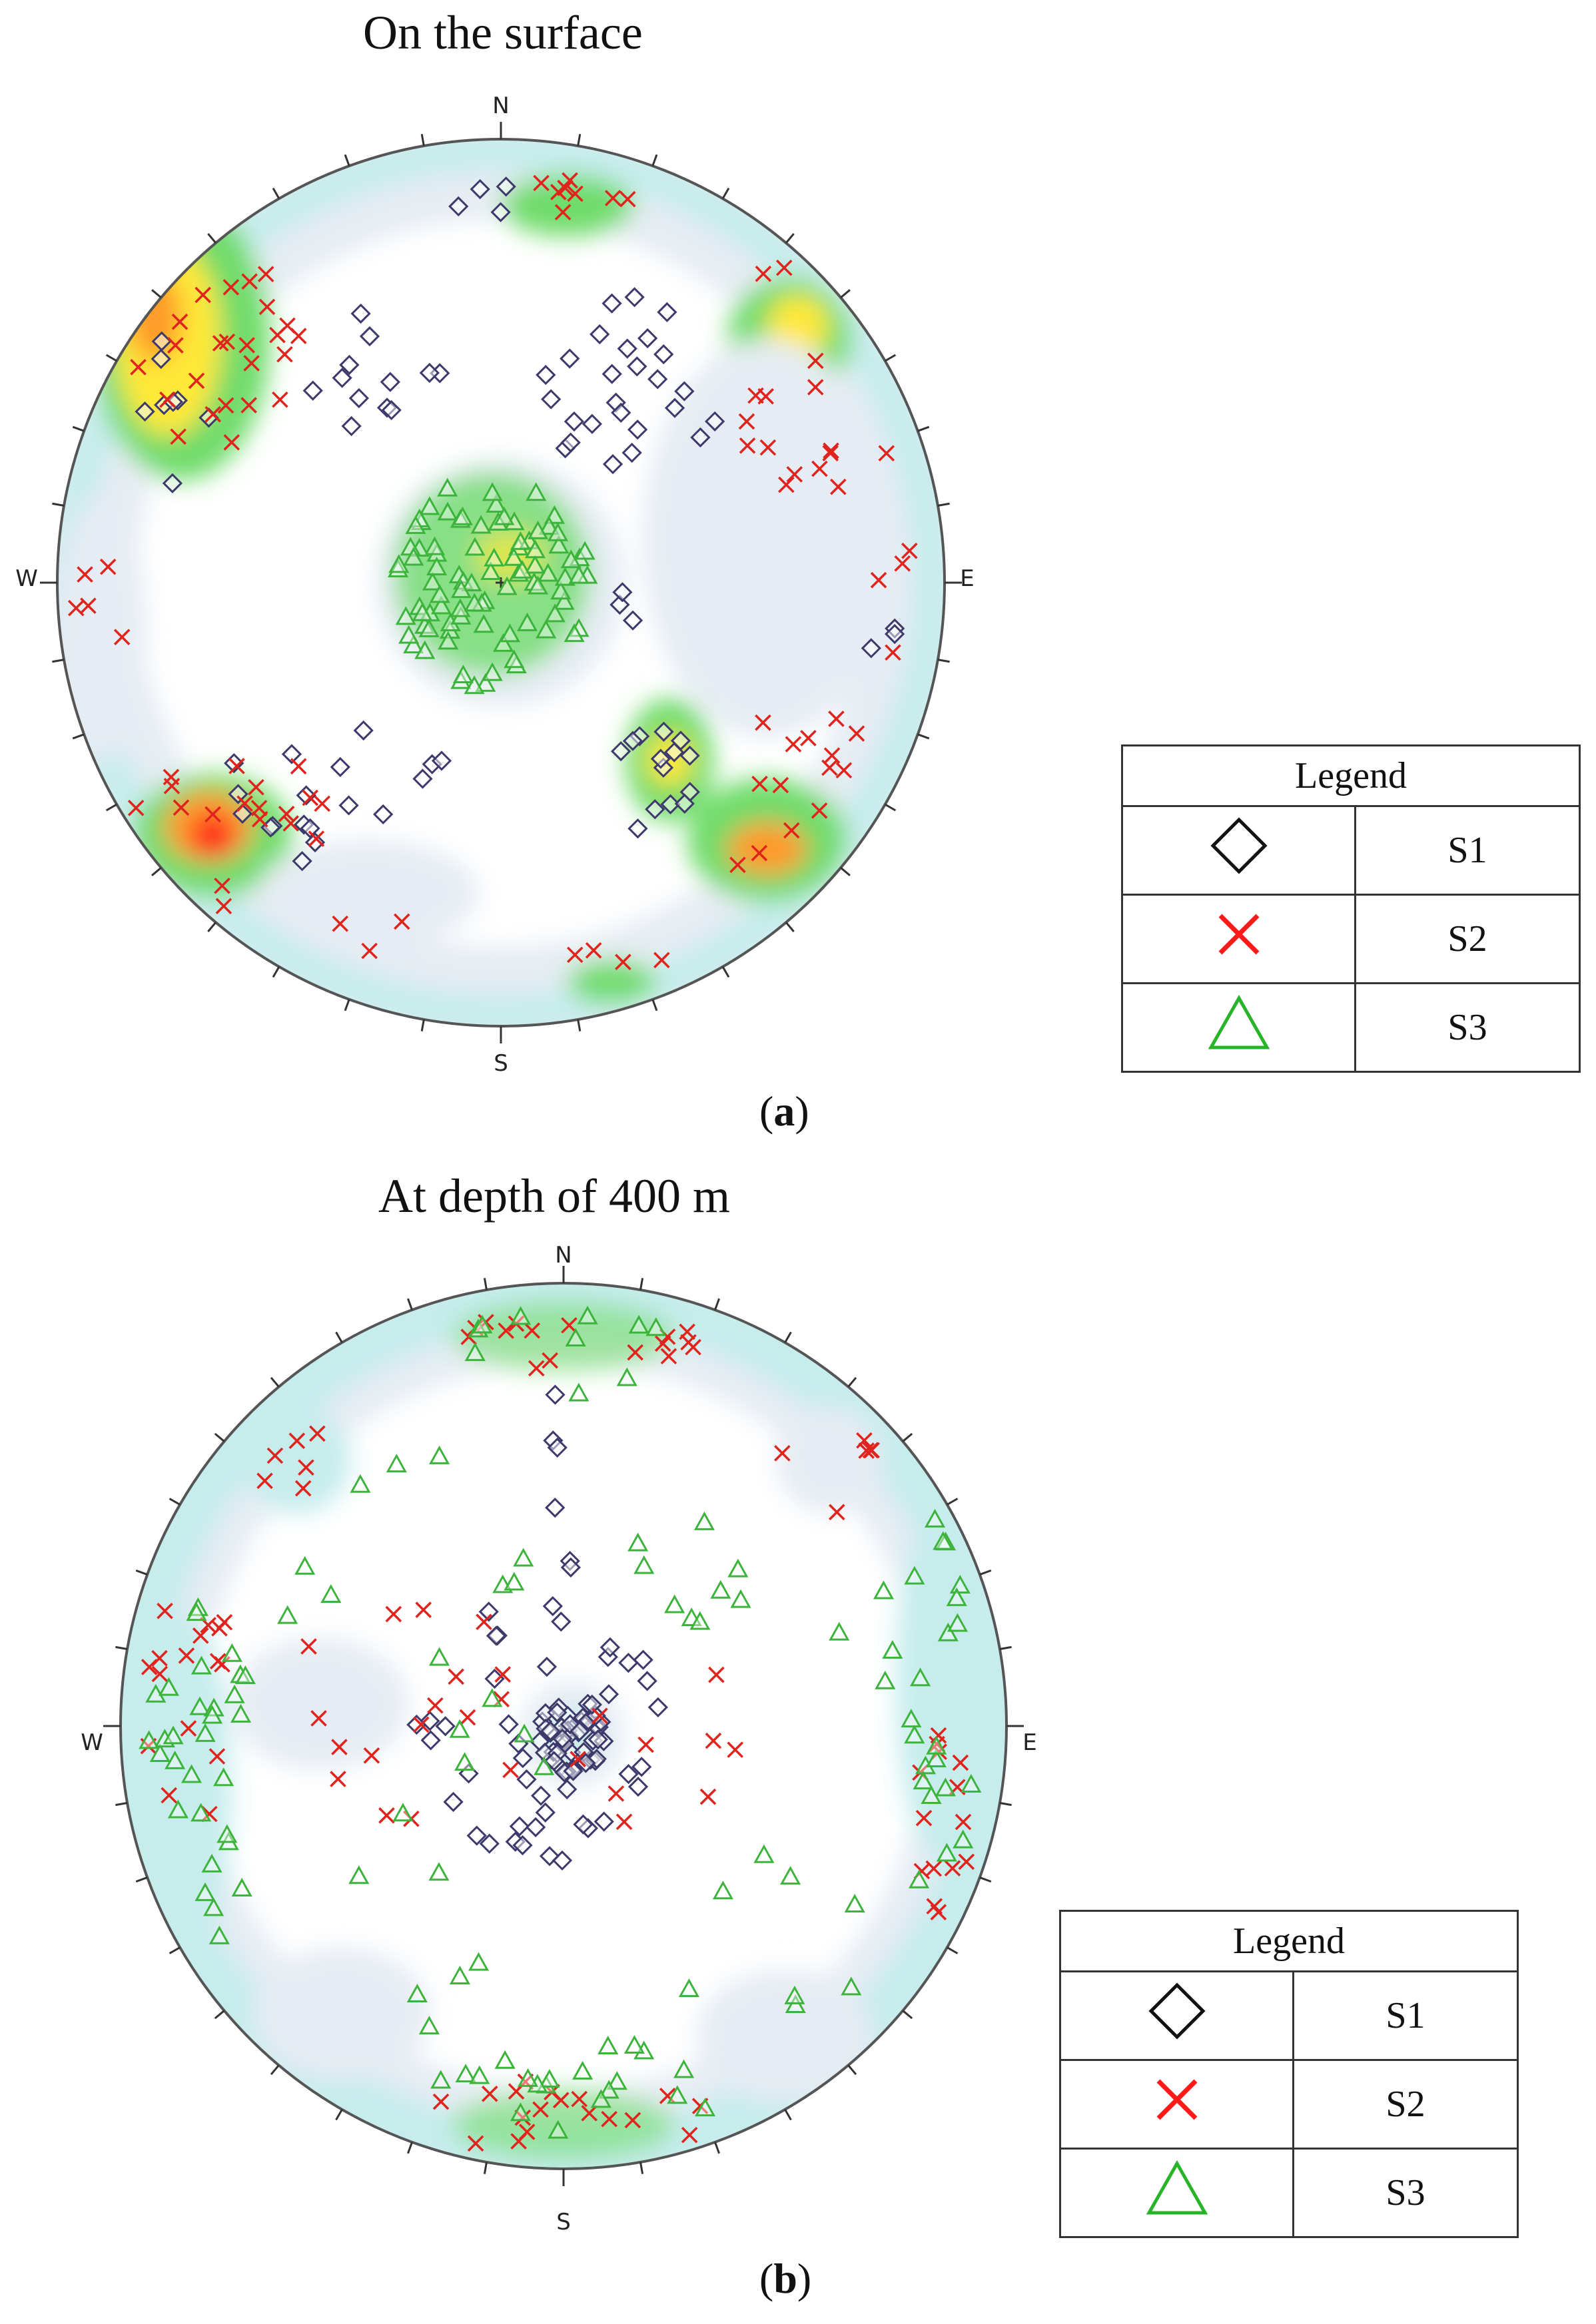 This screenshot has width=1596, height=2324. I want to click on triangle-icon, so click(1239, 1021).